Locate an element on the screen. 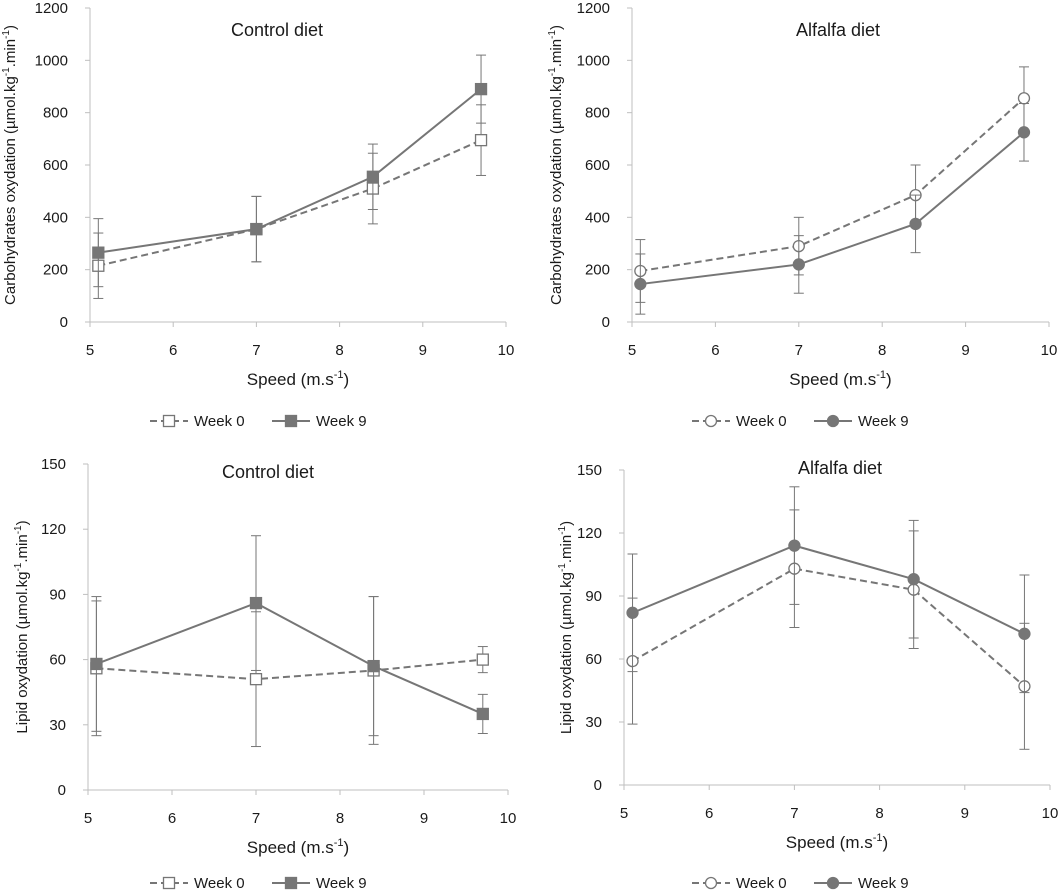 Image resolution: width=1059 pixels, height=895 pixels. y-tick-label: 60 is located at coordinates (593, 659).